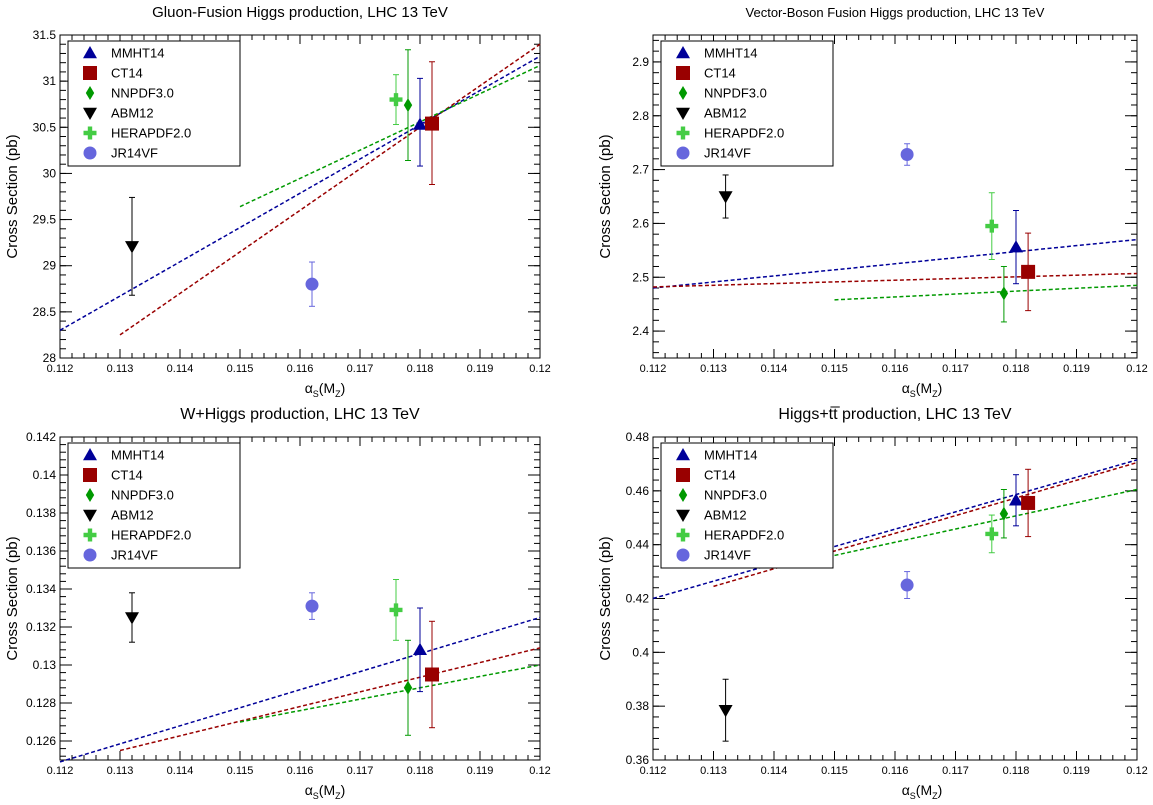 The height and width of the screenshot is (805, 1153). I want to click on x-tick-label: 0.118, so click(1016, 369).